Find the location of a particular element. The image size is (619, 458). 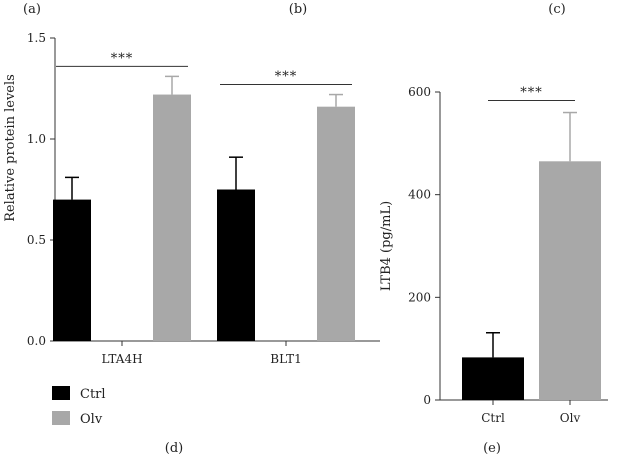

chart-e-bar-olv is located at coordinates (570, 280).